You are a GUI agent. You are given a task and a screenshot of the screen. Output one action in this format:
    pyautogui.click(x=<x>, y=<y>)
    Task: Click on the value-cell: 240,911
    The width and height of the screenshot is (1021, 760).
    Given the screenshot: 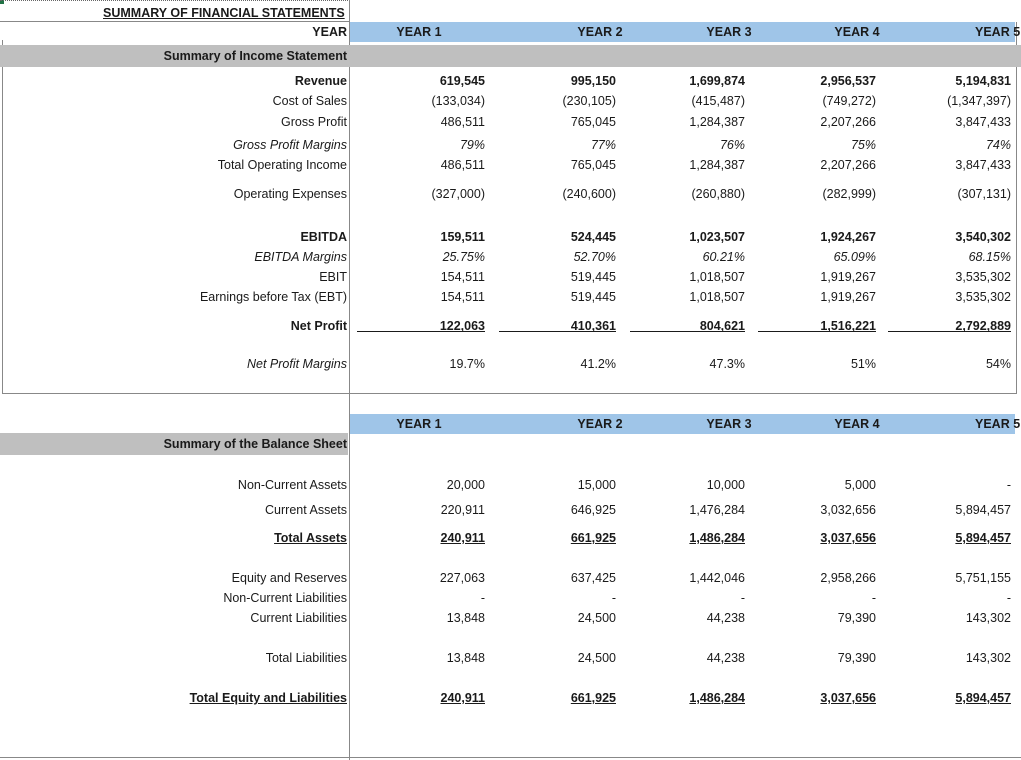 What is the action you would take?
    pyautogui.click(x=463, y=698)
    